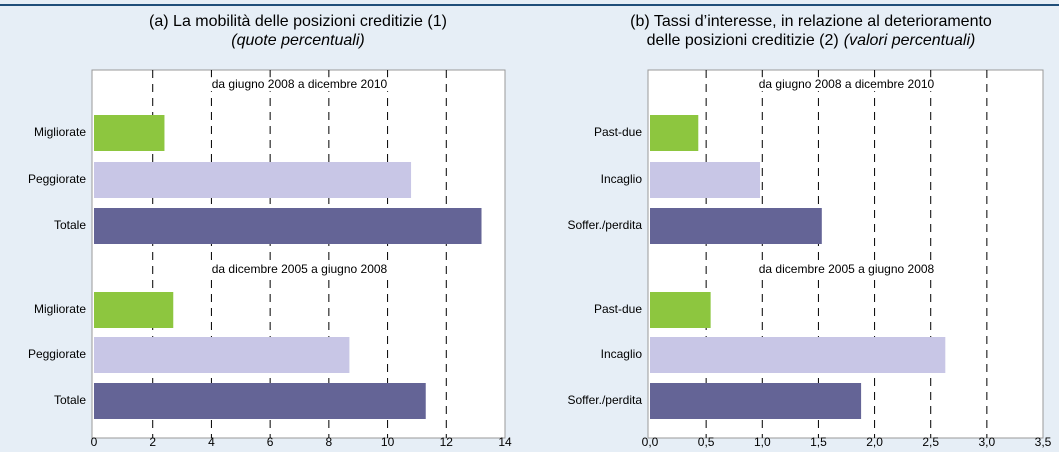 The image size is (1059, 452). I want to click on chart-title-line: delle posizioni creditizie (2), so click(743, 40).